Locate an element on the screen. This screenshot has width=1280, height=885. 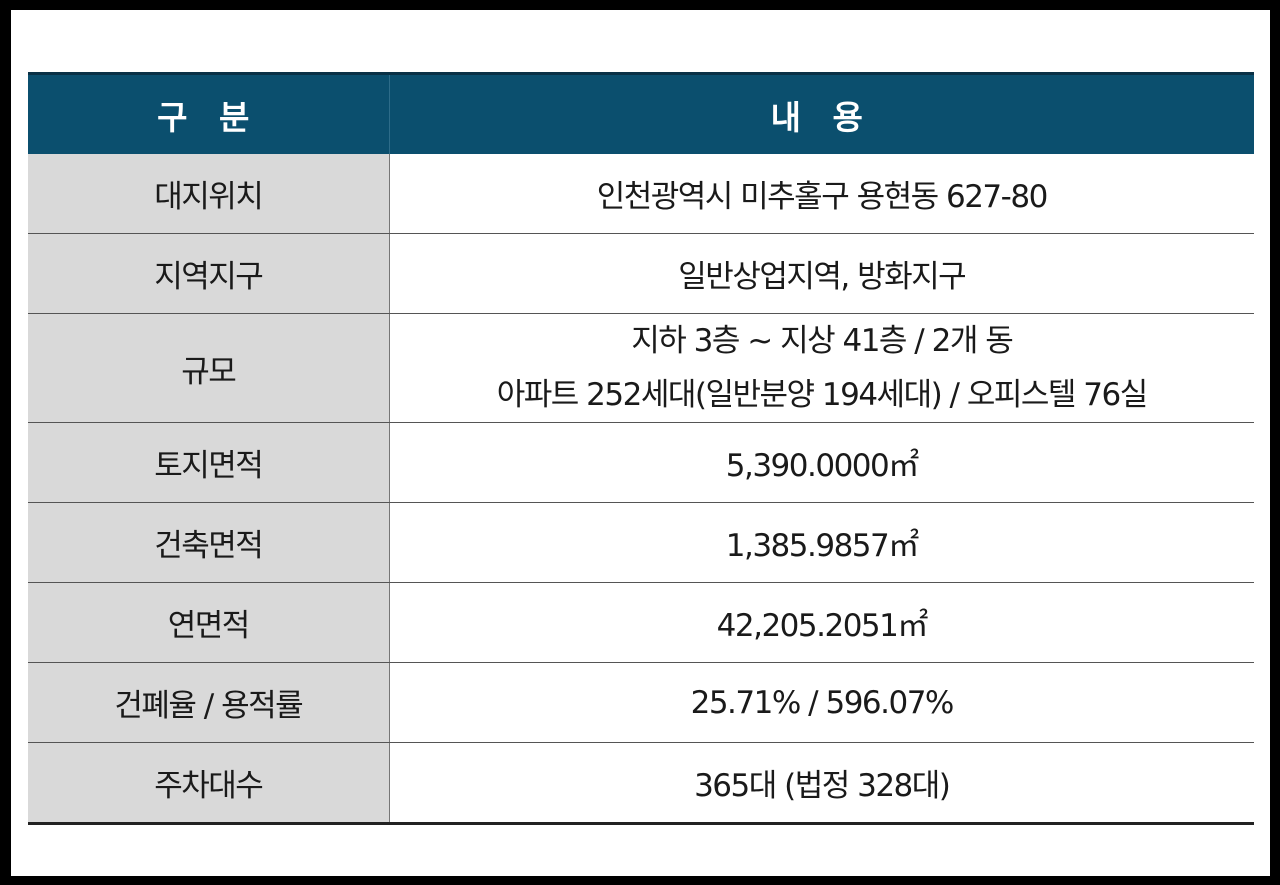
row-label: 주차대수 is located at coordinates (209, 783).